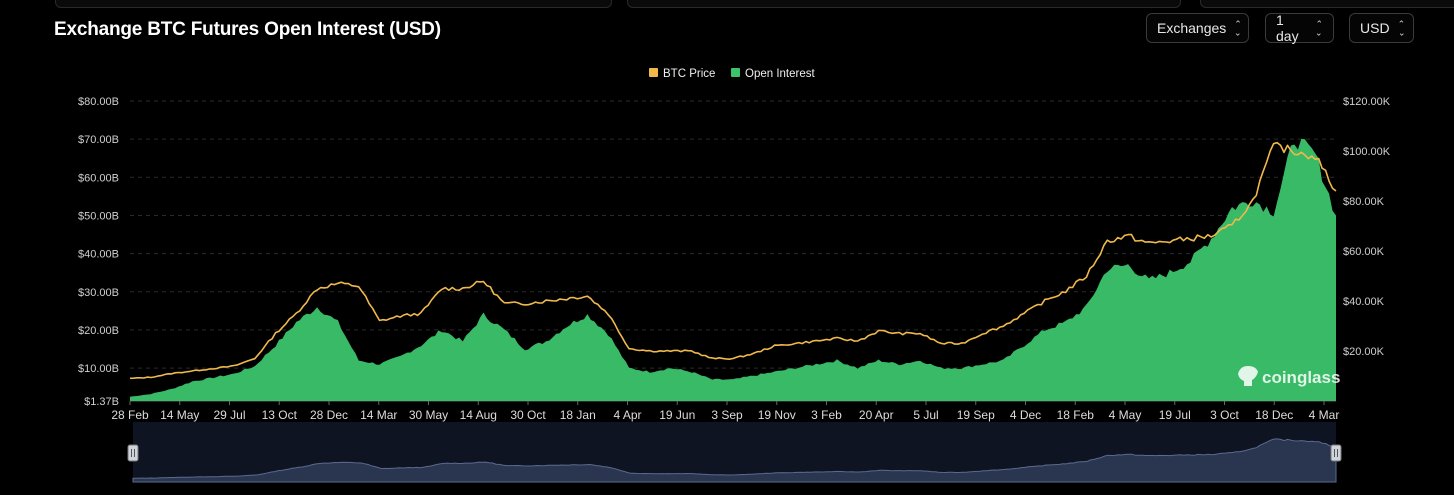 The width and height of the screenshot is (1454, 495). Describe the element at coordinates (247, 29) in the screenshot. I see `page-title: Exchange BTC Futures Open Interest (USD)` at that location.